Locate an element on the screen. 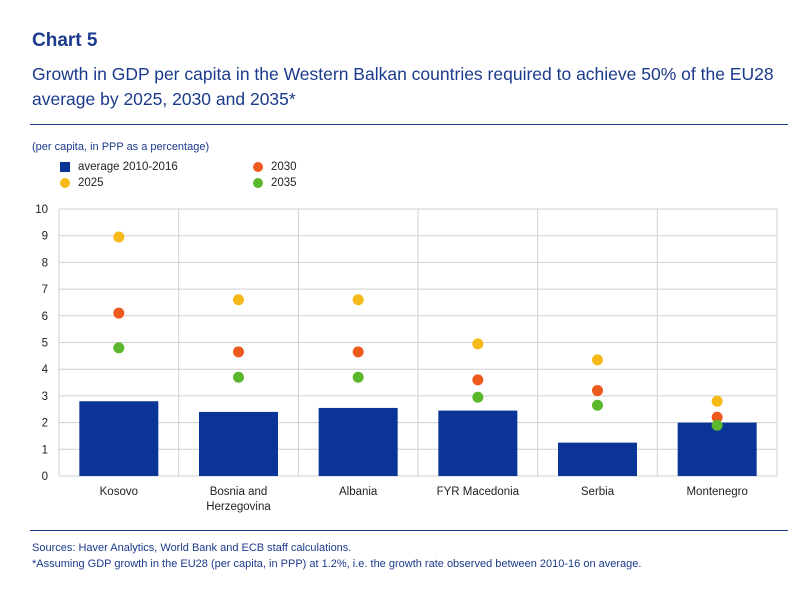 Image resolution: width=800 pixels, height=593 pixels. footer-divider is located at coordinates (409, 530).